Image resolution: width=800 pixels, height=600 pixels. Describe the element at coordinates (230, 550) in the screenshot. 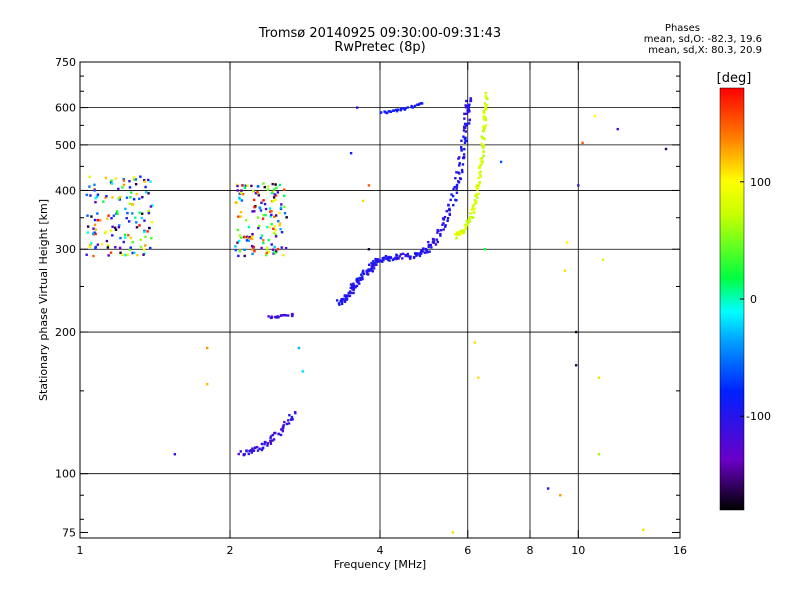

I see `x-tick-label: 2` at that location.